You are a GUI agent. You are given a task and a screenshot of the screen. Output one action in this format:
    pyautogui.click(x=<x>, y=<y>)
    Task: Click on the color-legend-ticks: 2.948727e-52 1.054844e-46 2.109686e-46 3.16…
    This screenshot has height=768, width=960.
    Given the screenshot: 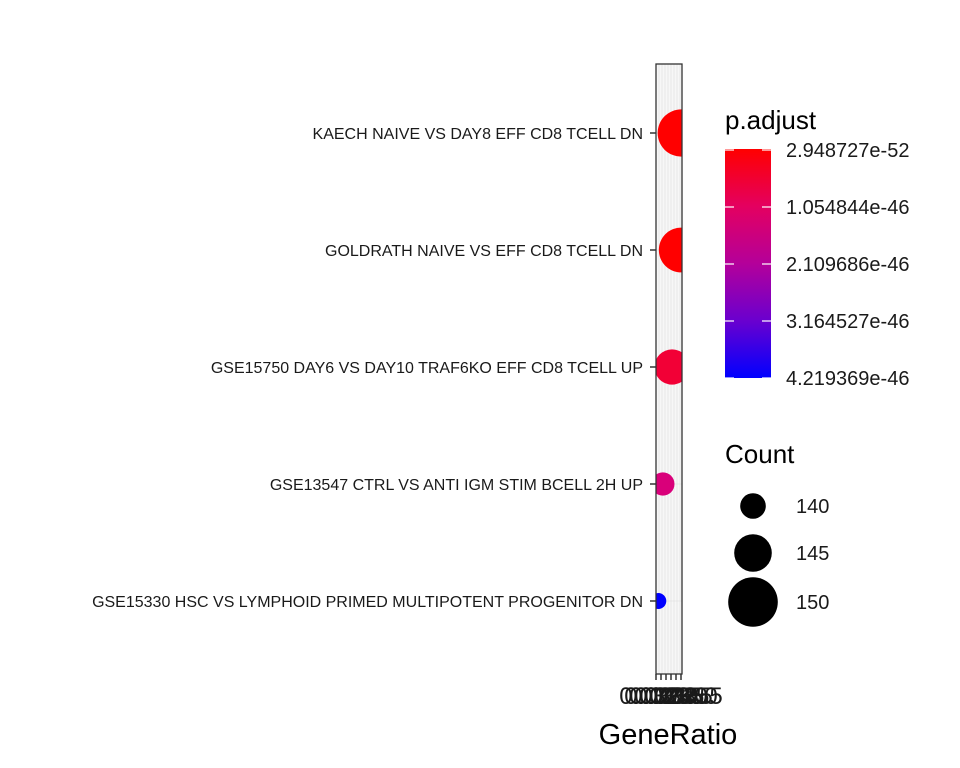 What is the action you would take?
    pyautogui.click(x=817, y=265)
    